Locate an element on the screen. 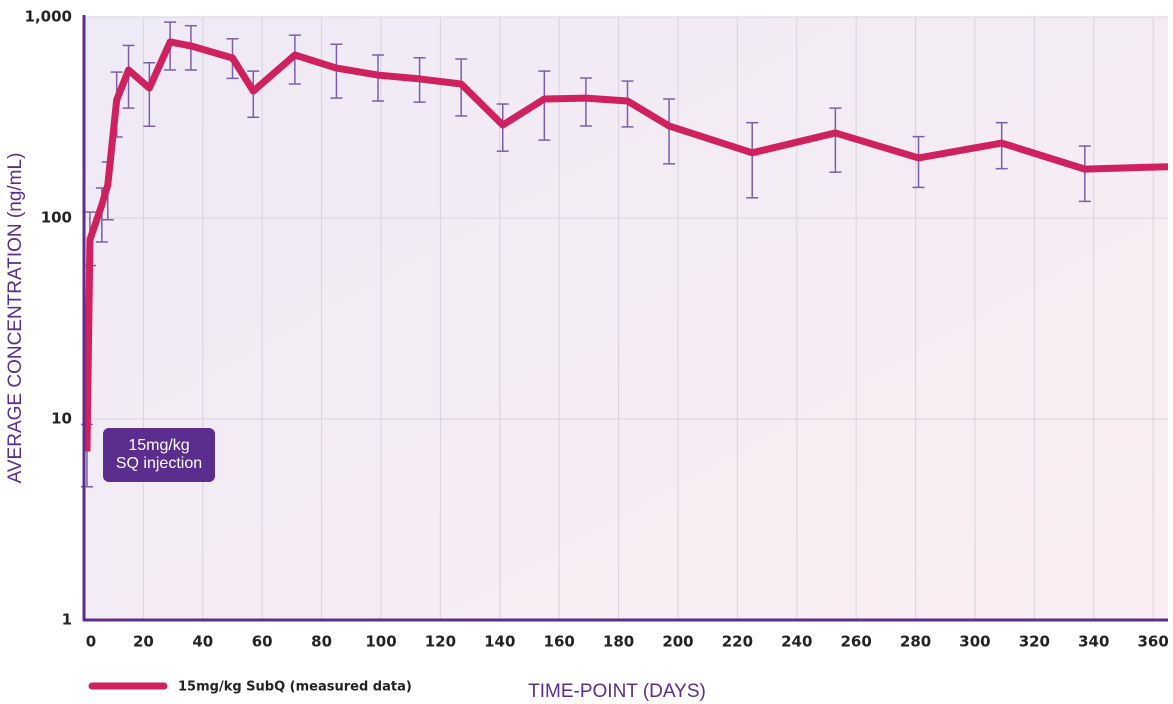  x-tick-label: 200 is located at coordinates (677, 642).